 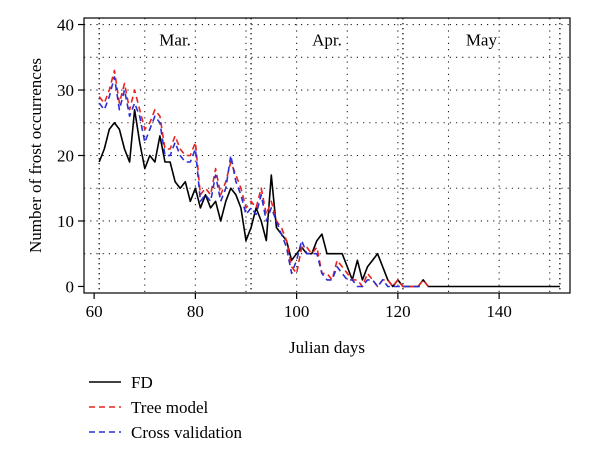 I want to click on x-axis-ticks: 60 80 100 120 140, so click(x=299, y=307).